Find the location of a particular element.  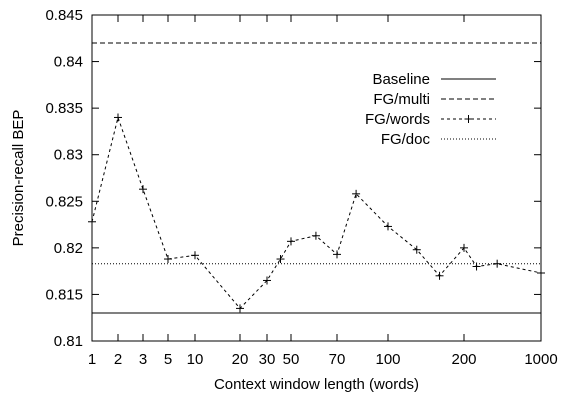

x-tick-label: 1000 is located at coordinates (540, 359).